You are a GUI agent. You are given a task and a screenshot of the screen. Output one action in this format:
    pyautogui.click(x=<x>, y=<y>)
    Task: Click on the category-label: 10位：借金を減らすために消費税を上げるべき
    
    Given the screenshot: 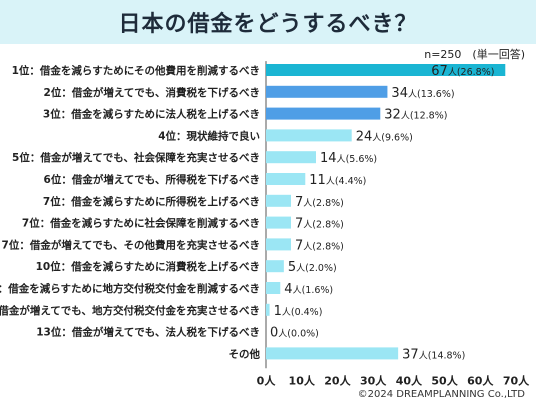 What is the action you would take?
    pyautogui.click(x=148, y=266)
    